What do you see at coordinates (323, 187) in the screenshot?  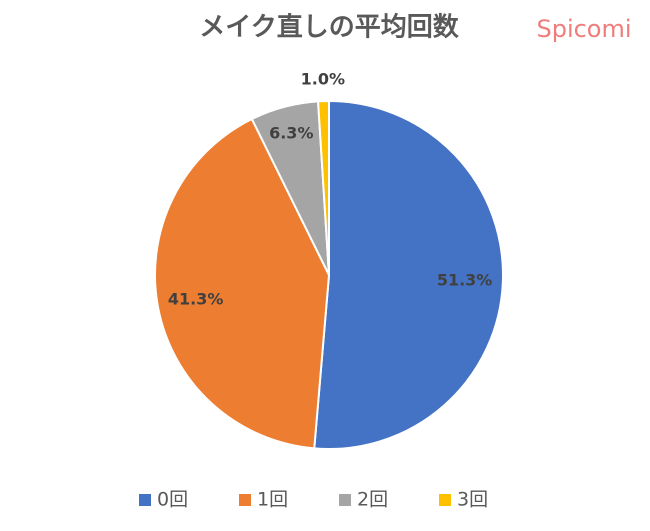 I see `pie-slice` at bounding box center [323, 187].